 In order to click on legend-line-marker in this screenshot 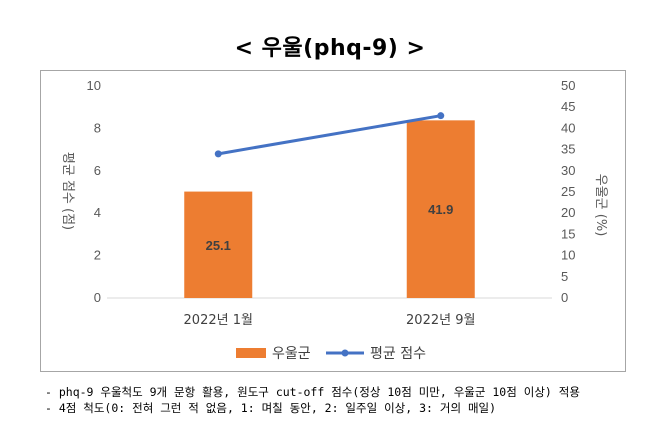, I will do `click(345, 353)`.